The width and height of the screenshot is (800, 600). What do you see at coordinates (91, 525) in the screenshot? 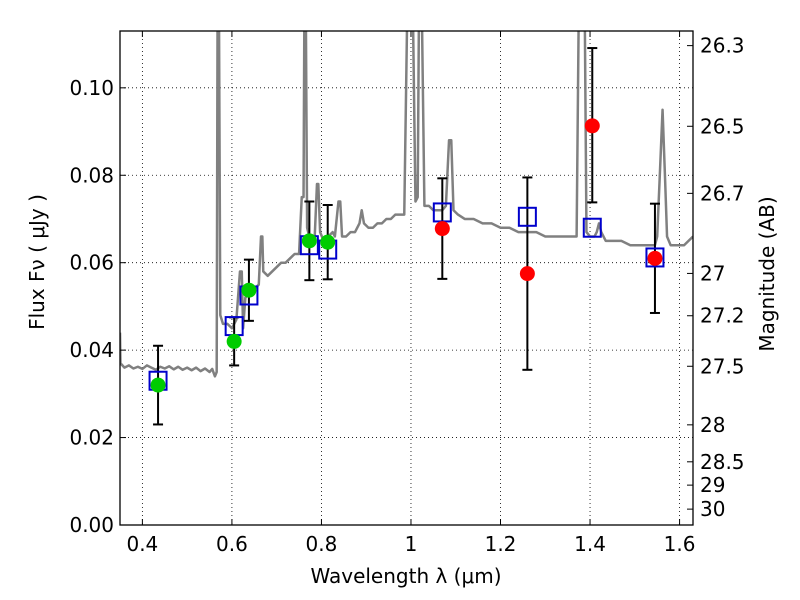
I see `y-tick-label: 0.00` at bounding box center [91, 525].